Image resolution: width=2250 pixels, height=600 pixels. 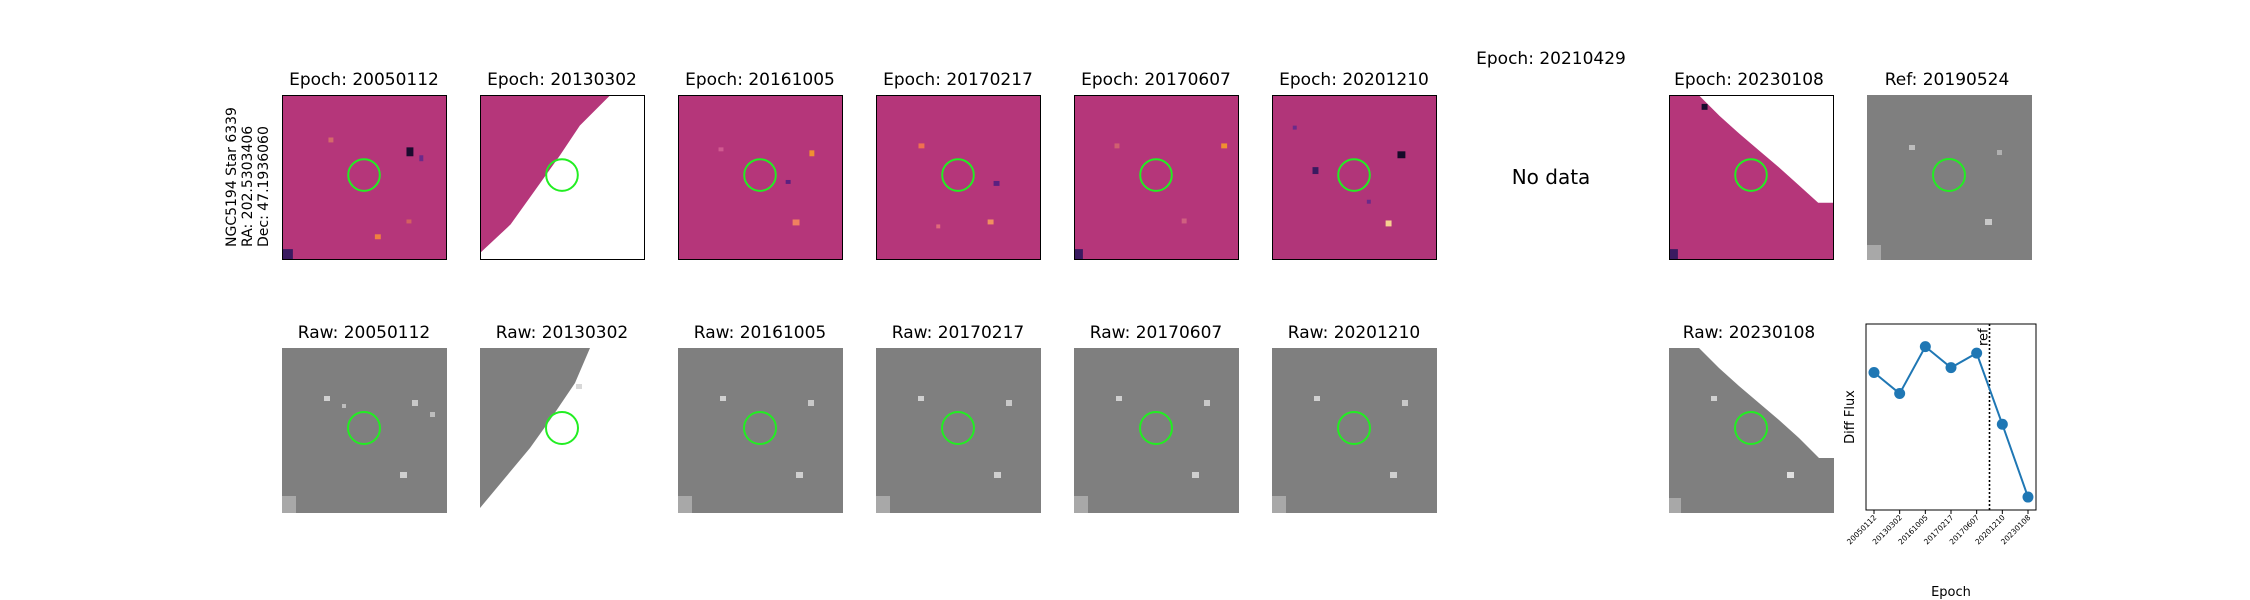 What do you see at coordinates (1551, 59) in the screenshot?
I see `diff-title-7: Epoch: 20210429` at bounding box center [1551, 59].